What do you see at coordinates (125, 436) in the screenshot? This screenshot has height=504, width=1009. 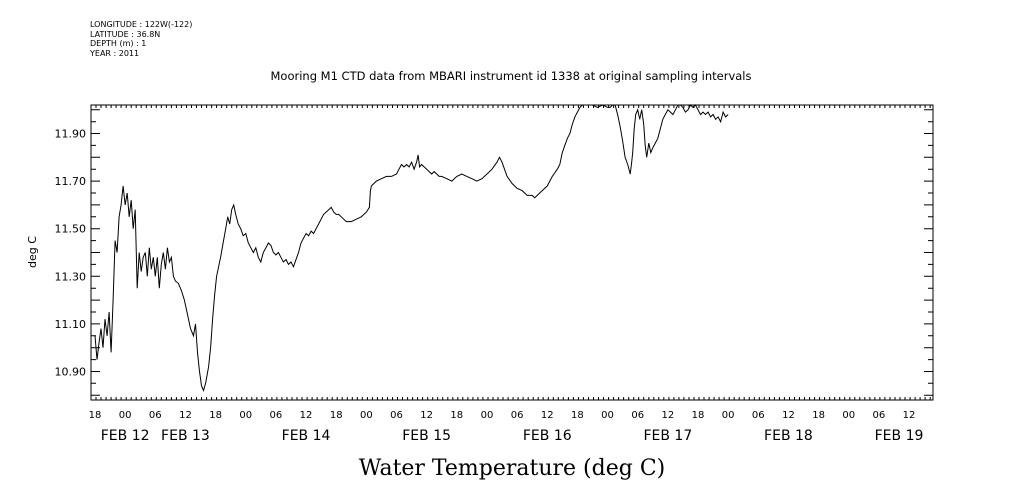 I see `x-day-tick-label: FEB 12` at bounding box center [125, 436].